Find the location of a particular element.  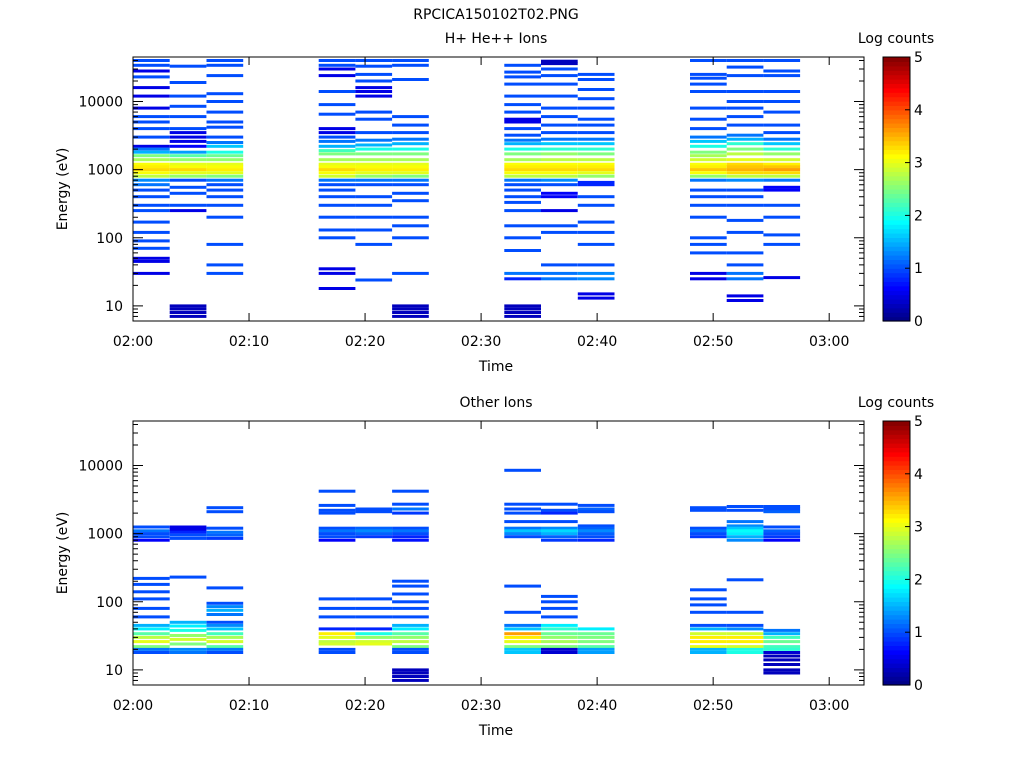

colorbar-frame is located at coordinates (896, 553).